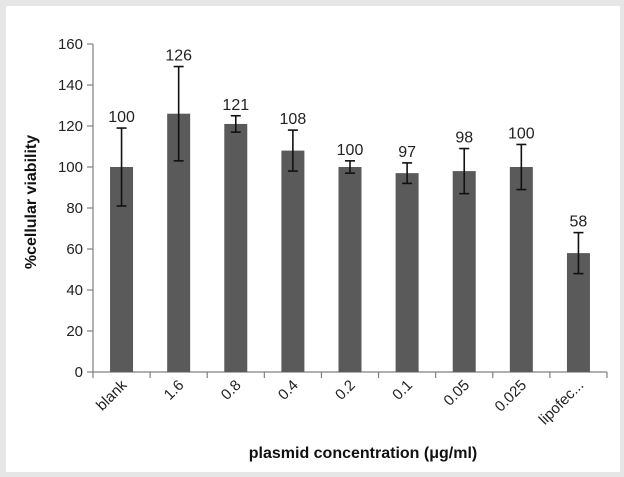  Describe the element at coordinates (174, 390) in the screenshot. I see `x-tick-label: 1.6` at that location.